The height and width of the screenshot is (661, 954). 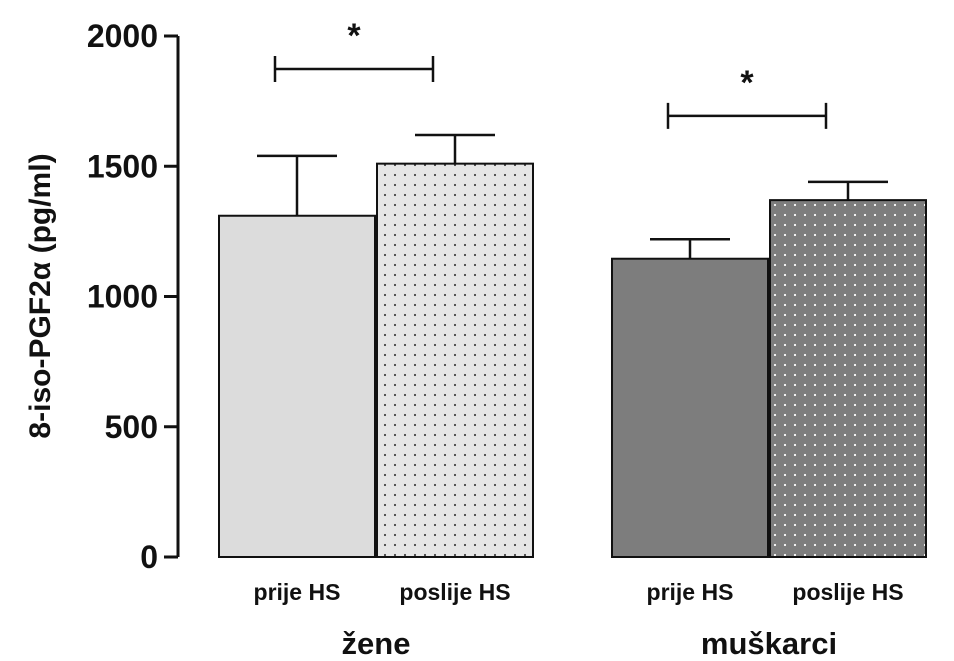 I want to click on y-axis-ticks: 0 500 1000 1500 2000, so click(x=132, y=296).